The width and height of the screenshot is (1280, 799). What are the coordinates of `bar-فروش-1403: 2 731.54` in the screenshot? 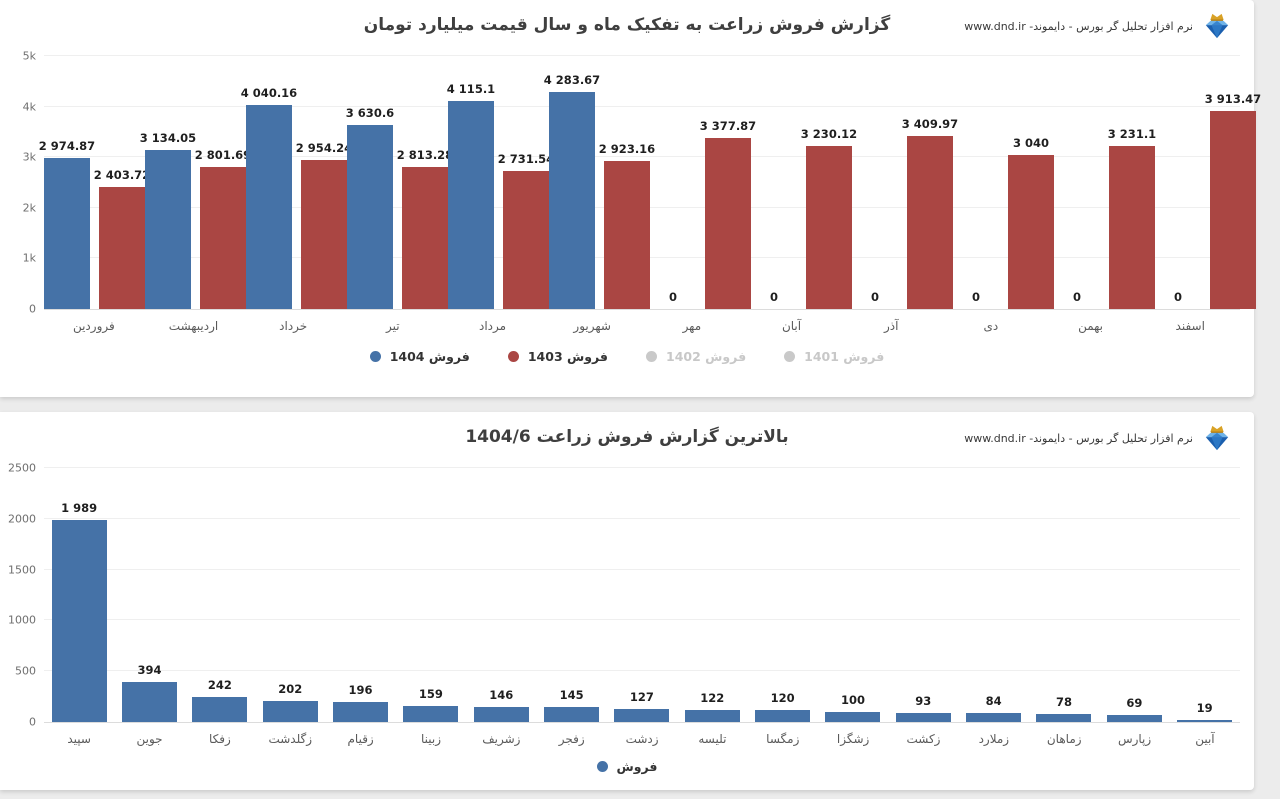 It's located at (526, 230).